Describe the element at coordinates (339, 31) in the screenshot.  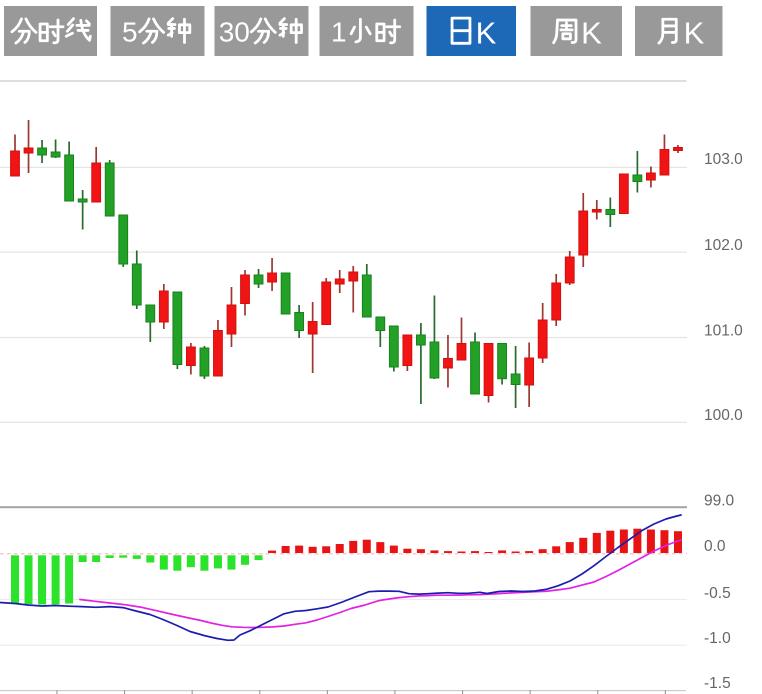
I see `svg-text: 1` at that location.